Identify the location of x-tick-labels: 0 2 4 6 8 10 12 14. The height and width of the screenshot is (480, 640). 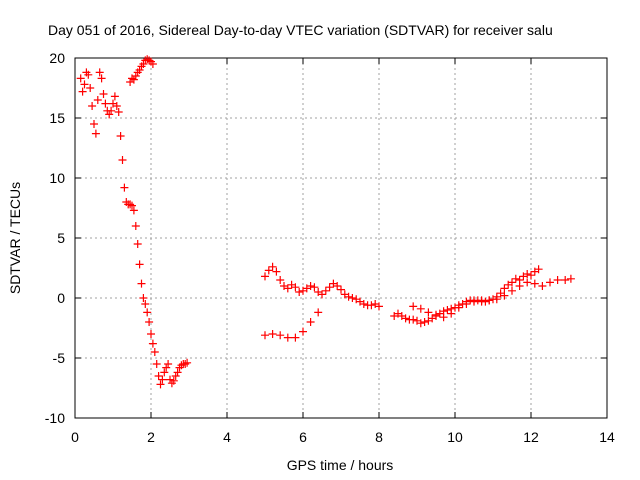
(343, 437).